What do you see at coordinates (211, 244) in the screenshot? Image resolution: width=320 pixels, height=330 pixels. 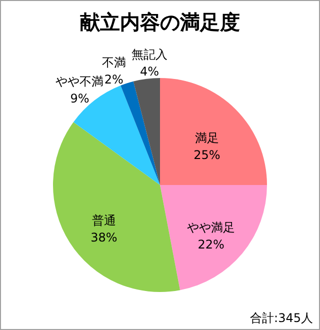 I see `data-label: 22%` at bounding box center [211, 244].